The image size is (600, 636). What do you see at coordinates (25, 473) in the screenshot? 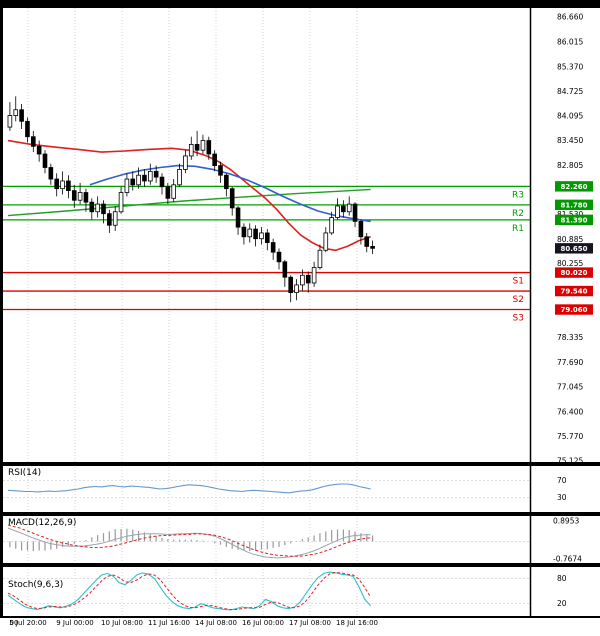
I see `rsi-panel-label: RSI(14)` at bounding box center [25, 473].